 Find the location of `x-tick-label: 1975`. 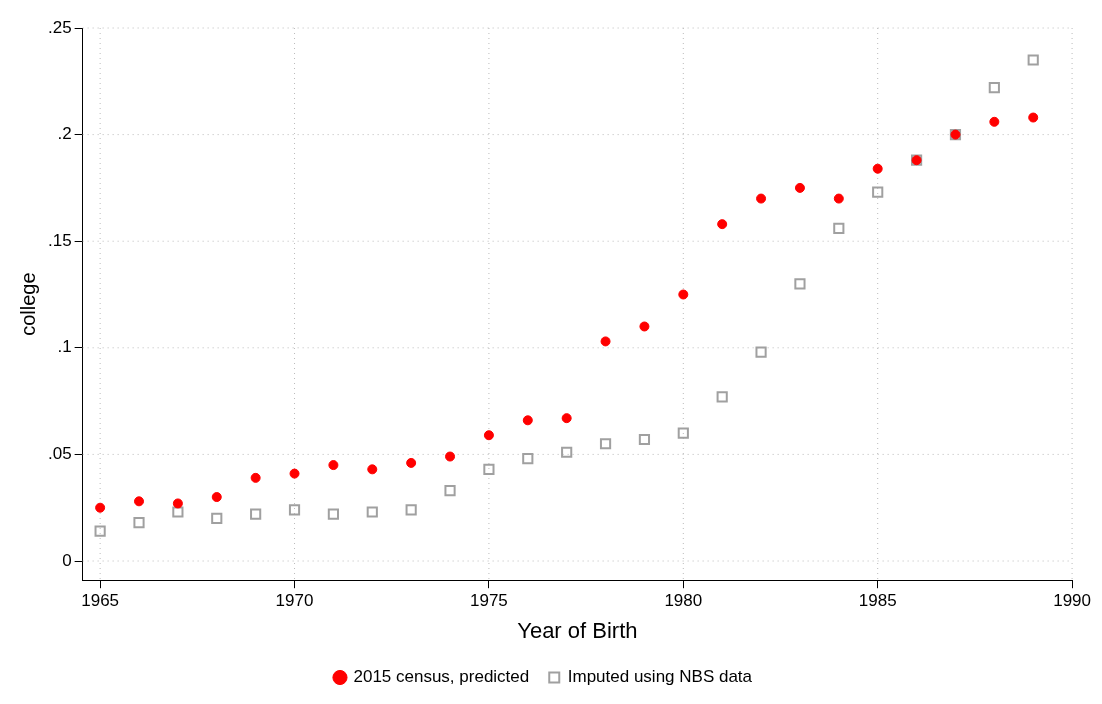

x-tick-label: 1975 is located at coordinates (489, 601).